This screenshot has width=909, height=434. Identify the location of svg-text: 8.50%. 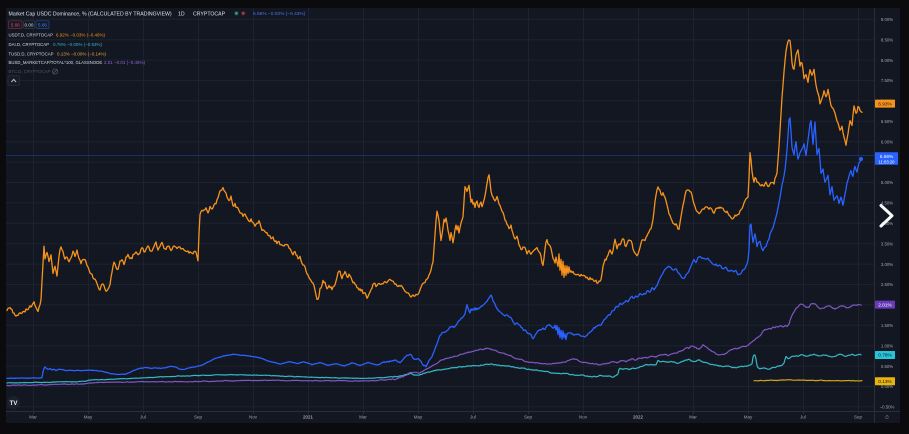
(887, 39).